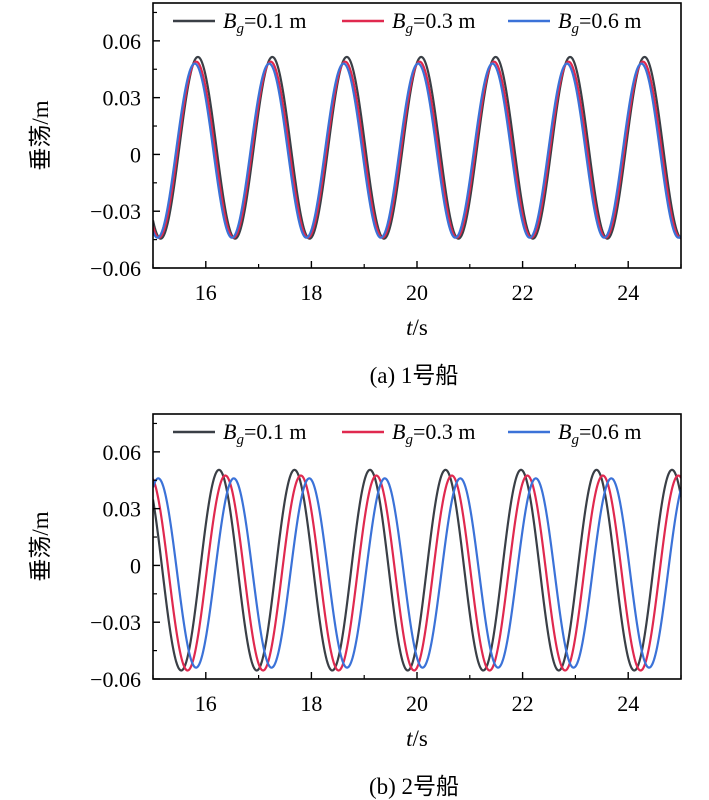  I want to click on caption-a: (a) 1号船, so click(414, 375).